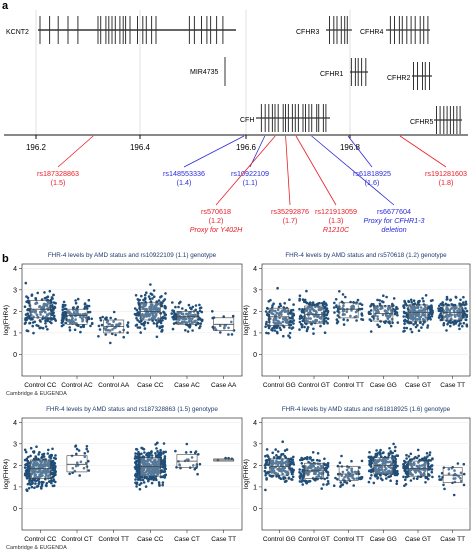  What do you see at coordinates (394, 211) in the screenshot?
I see `snp-id: rs6677604` at bounding box center [394, 211].